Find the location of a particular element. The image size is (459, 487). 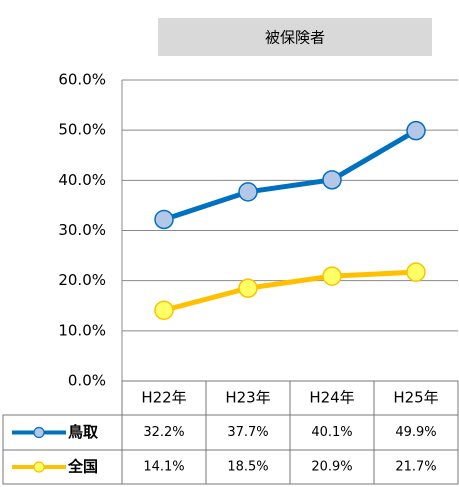

table-cell: 18.5% is located at coordinates (247, 467).